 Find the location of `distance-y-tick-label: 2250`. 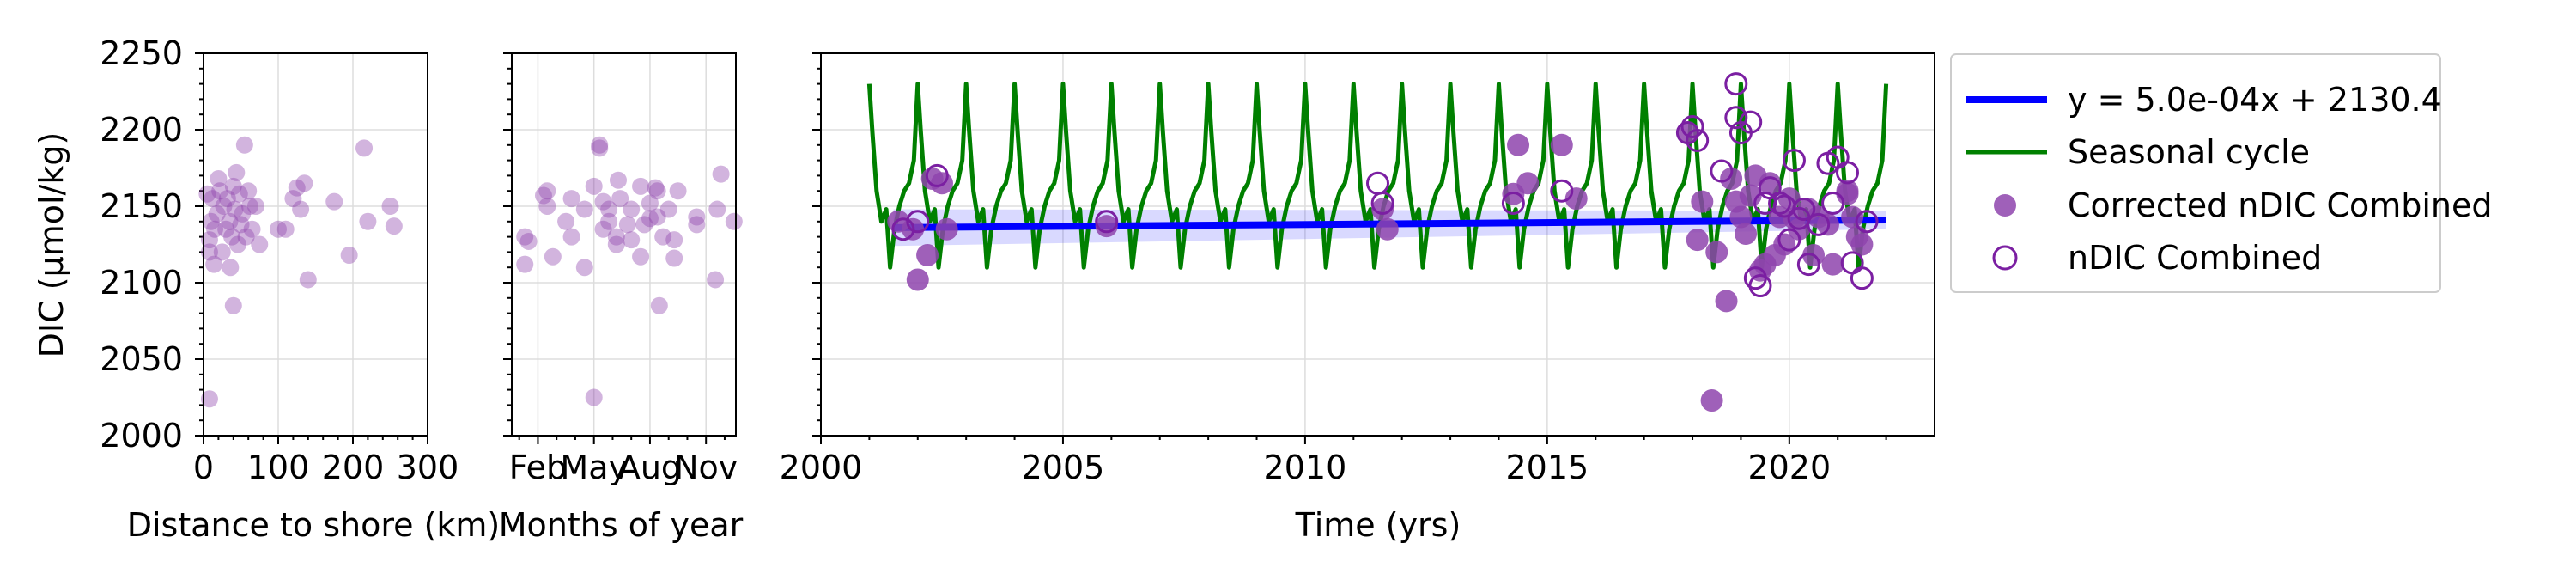

distance-y-tick-label: 2250 is located at coordinates (142, 53).